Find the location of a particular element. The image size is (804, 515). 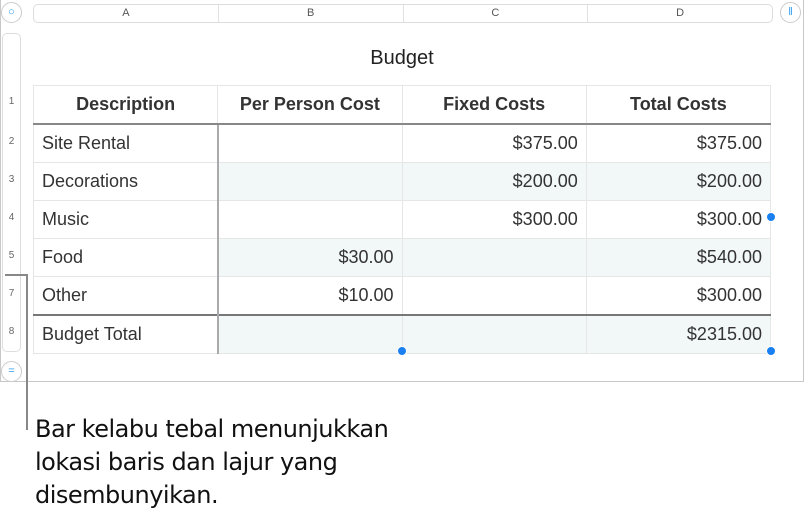

cell: Food is located at coordinates (125, 257).